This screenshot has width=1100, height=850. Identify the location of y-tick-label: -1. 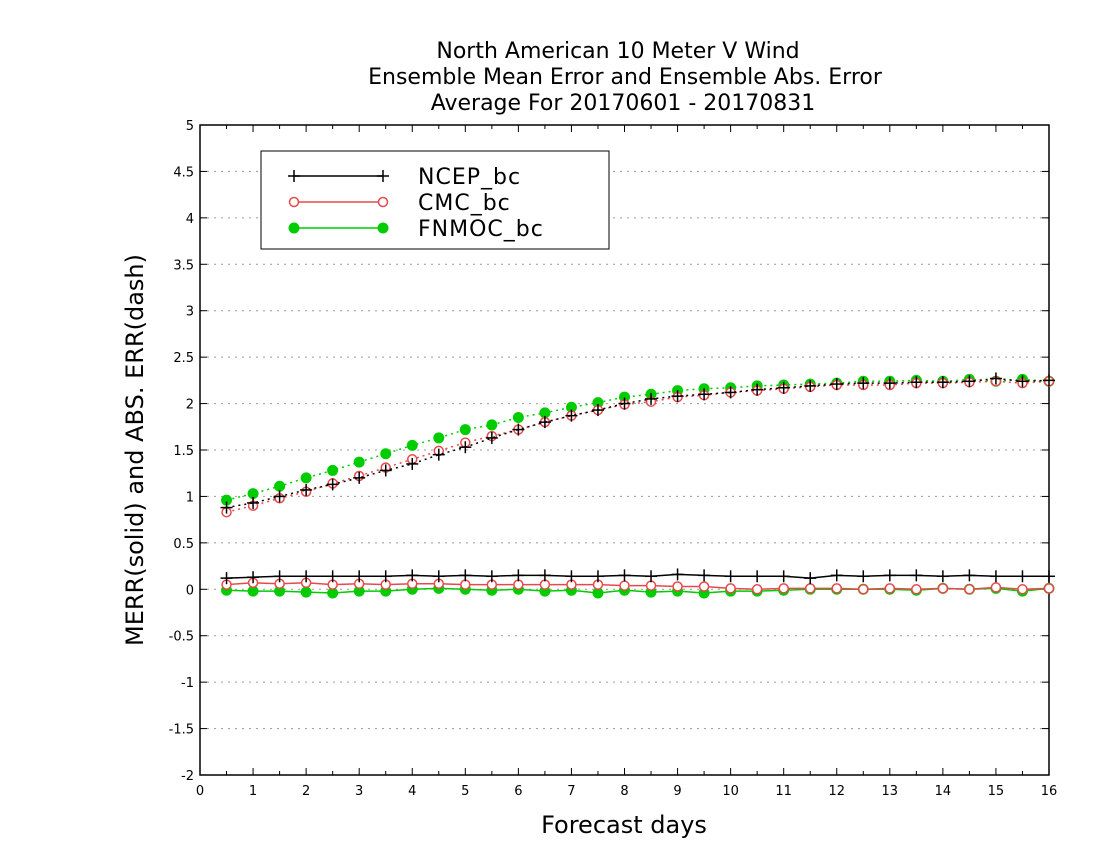
(187, 683).